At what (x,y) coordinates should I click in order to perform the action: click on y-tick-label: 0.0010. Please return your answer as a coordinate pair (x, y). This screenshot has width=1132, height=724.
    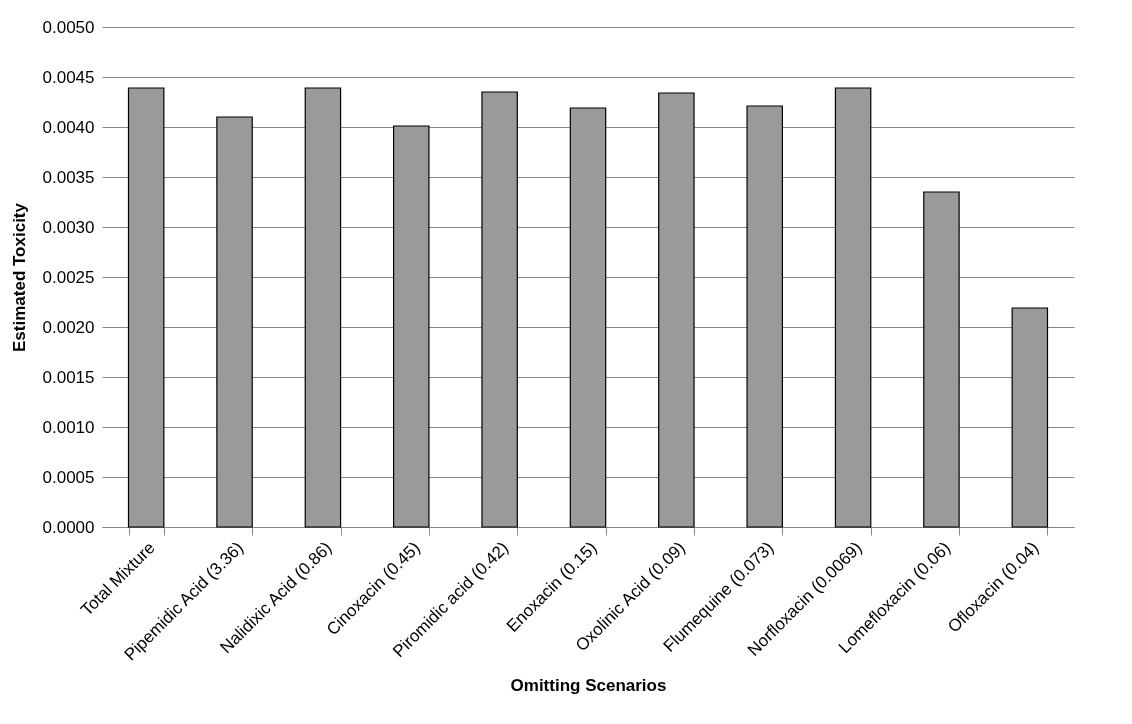
    Looking at the image, I should click on (68, 427).